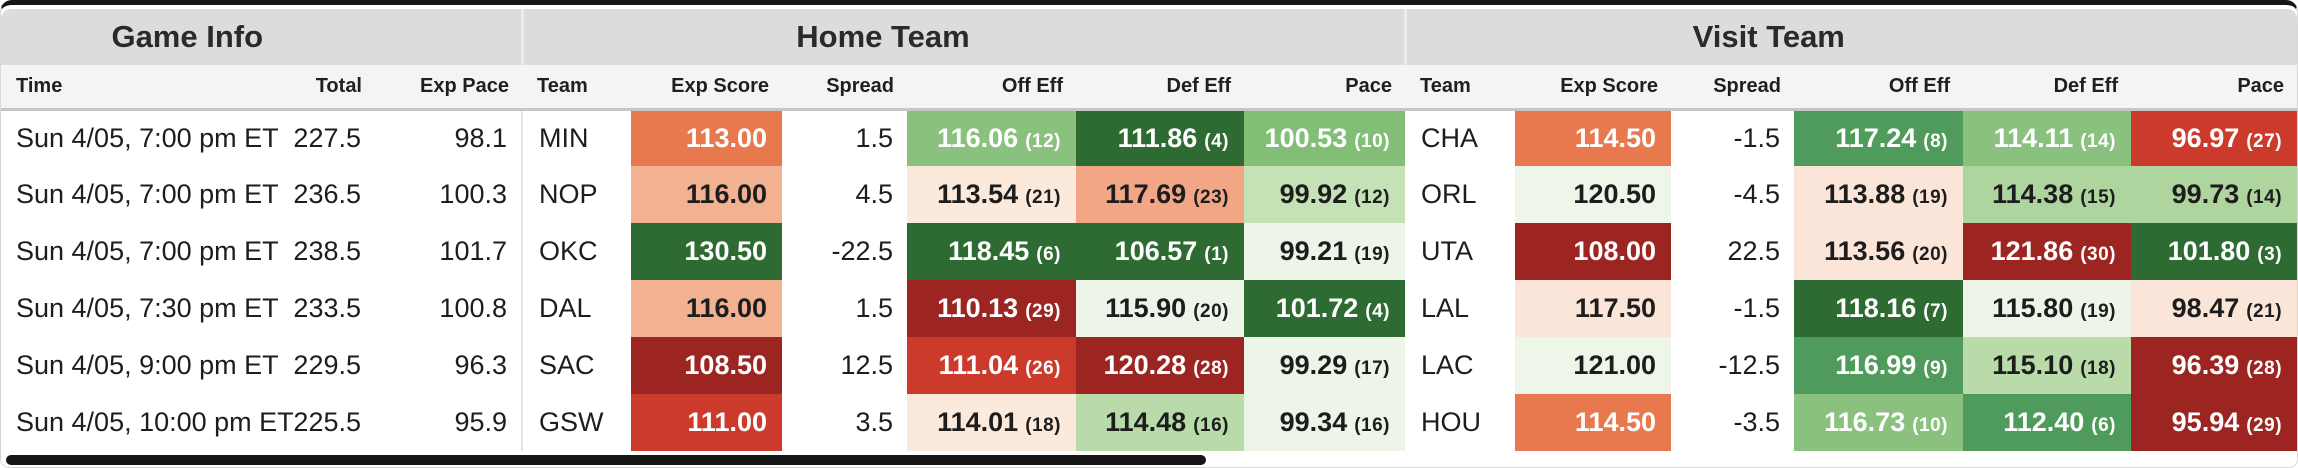  What do you see at coordinates (978, 137) in the screenshot?
I see `home-off-eff-value: 116.06` at bounding box center [978, 137].